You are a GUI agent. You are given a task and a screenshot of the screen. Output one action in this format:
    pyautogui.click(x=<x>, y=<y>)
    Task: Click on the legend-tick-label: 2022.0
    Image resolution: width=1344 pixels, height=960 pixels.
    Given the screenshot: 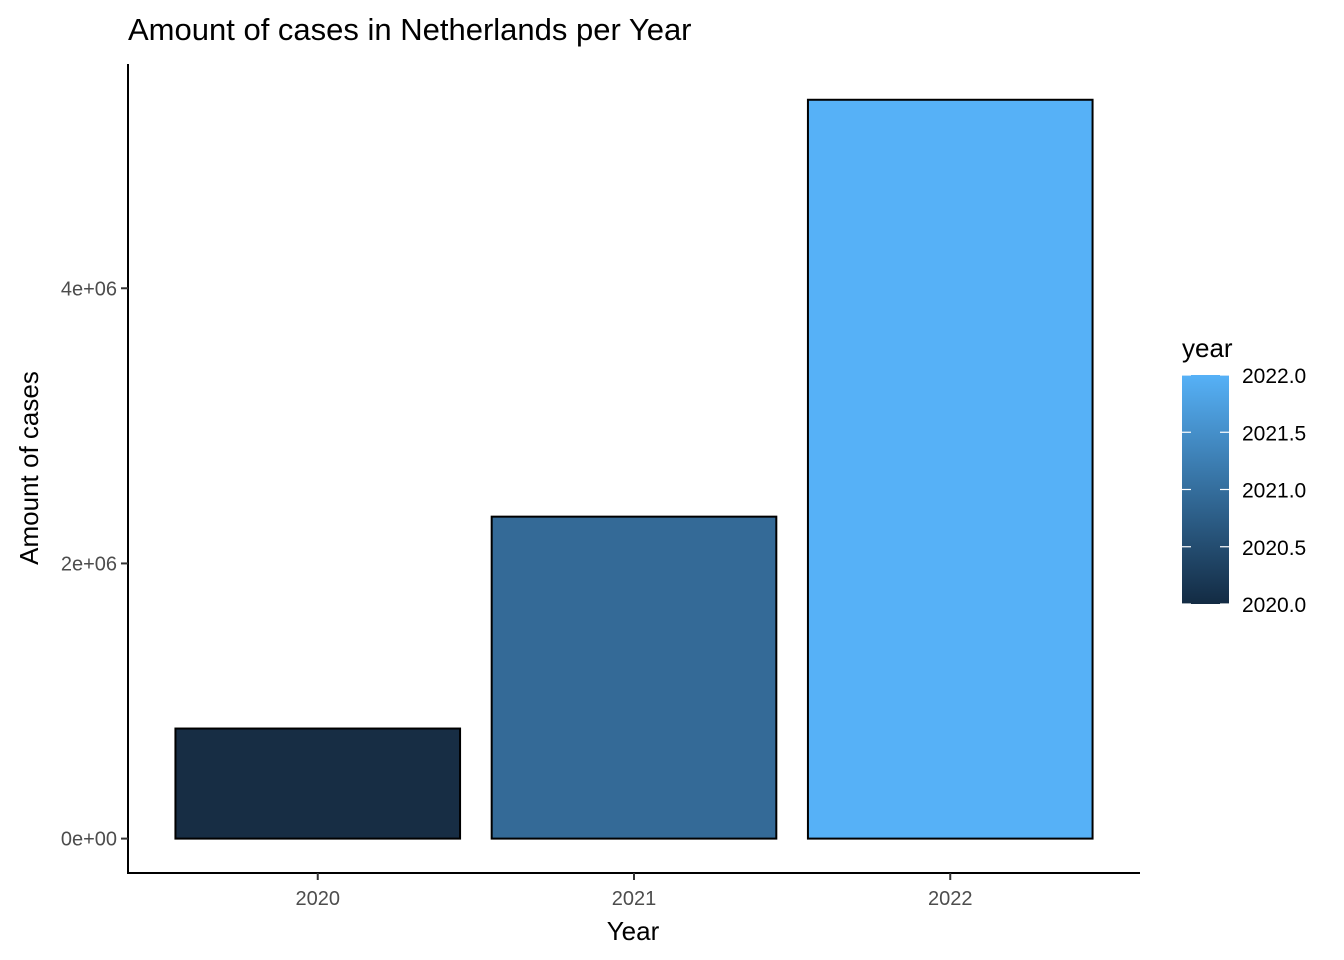 What is the action you would take?
    pyautogui.click(x=1274, y=376)
    